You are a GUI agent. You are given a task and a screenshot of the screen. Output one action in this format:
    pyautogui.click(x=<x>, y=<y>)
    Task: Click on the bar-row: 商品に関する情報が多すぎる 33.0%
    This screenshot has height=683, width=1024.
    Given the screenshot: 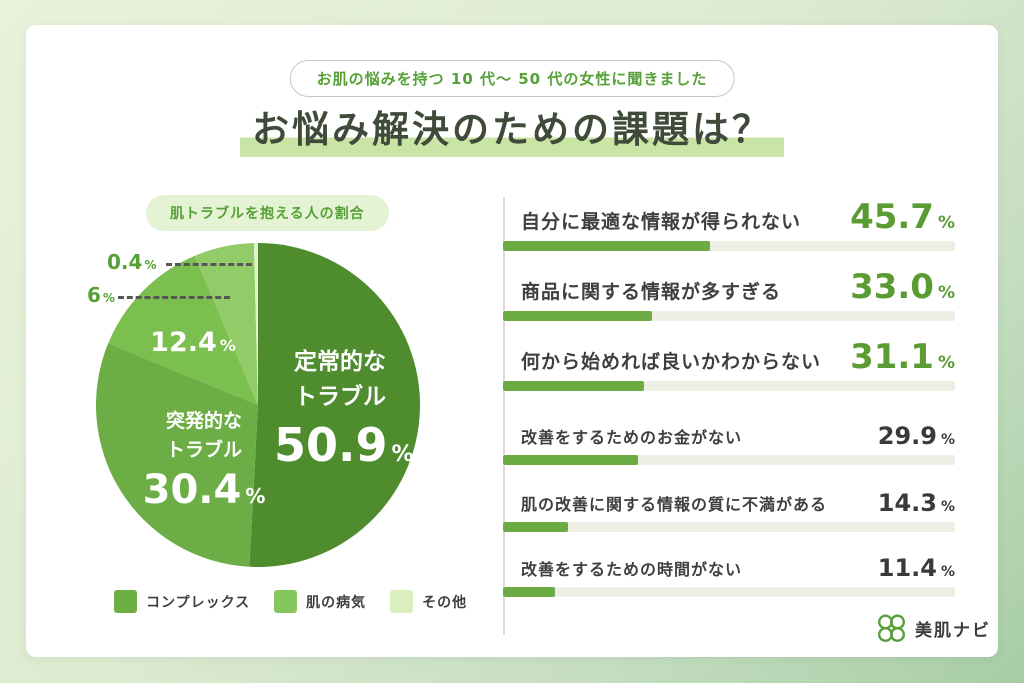 What is the action you would take?
    pyautogui.click(x=729, y=295)
    